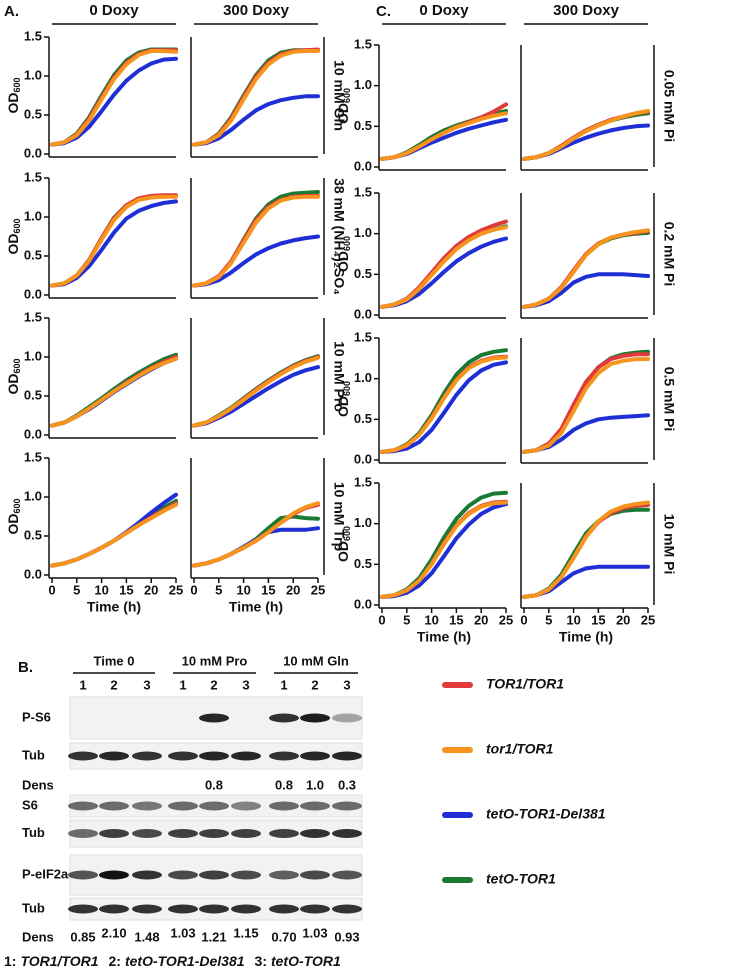 The image size is (750, 971). What do you see at coordinates (82, 936) in the screenshot?
I see `density-value: 0.85` at bounding box center [82, 936].